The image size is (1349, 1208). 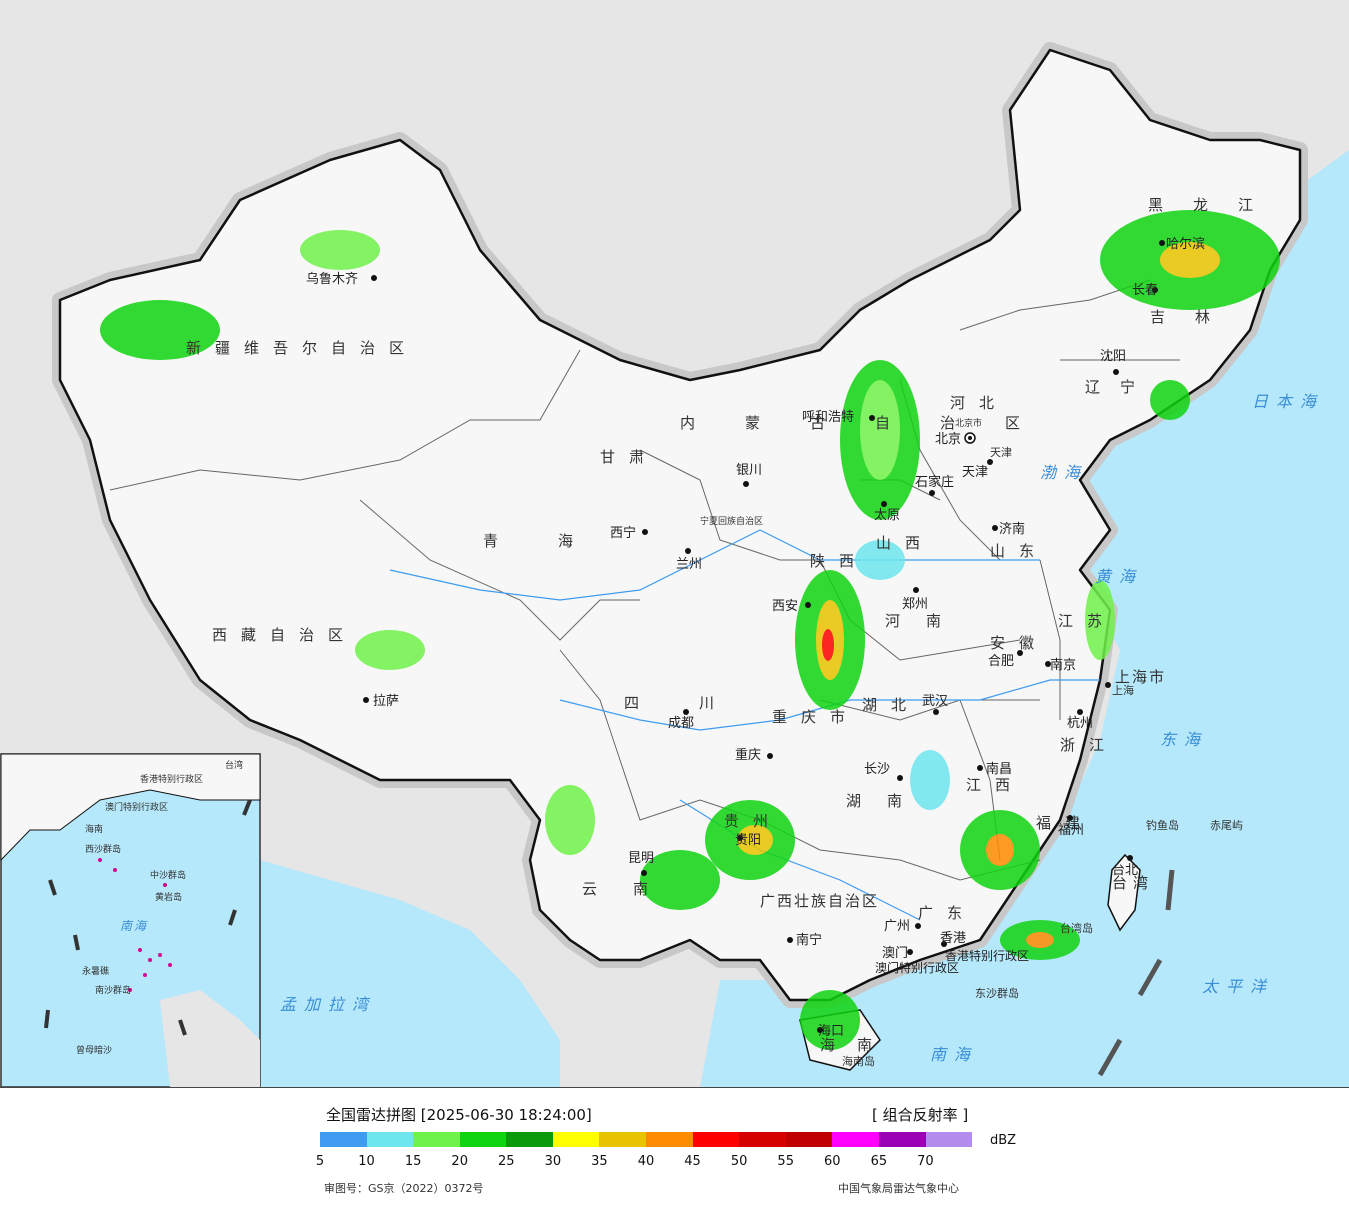 What do you see at coordinates (979, 403) in the screenshot?
I see `province-label: 河北` at bounding box center [979, 403].